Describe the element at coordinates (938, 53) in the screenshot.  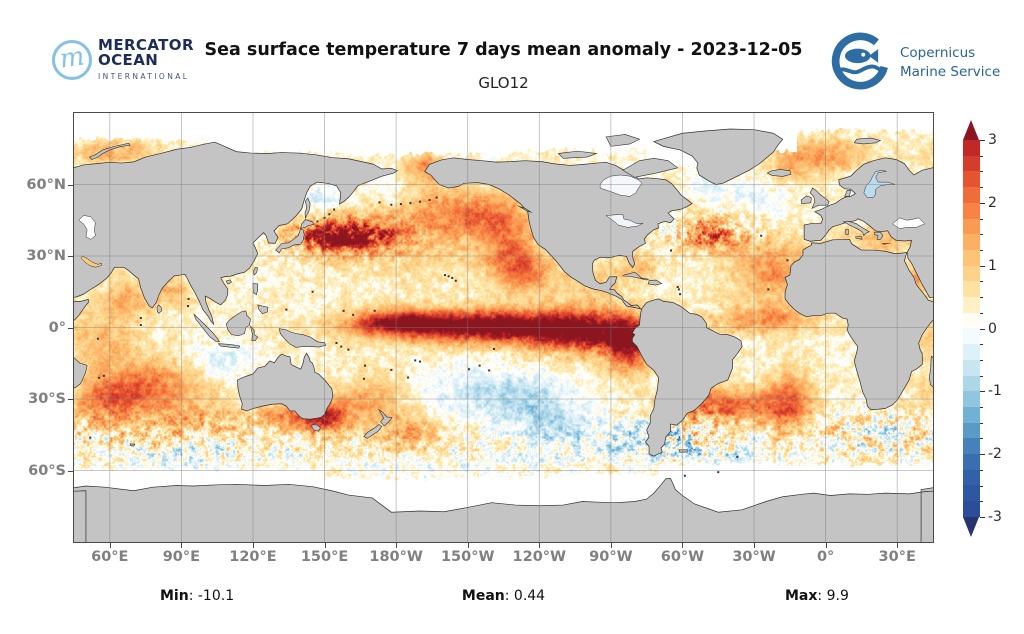
I see `copernicus-word: Copernicus` at that location.